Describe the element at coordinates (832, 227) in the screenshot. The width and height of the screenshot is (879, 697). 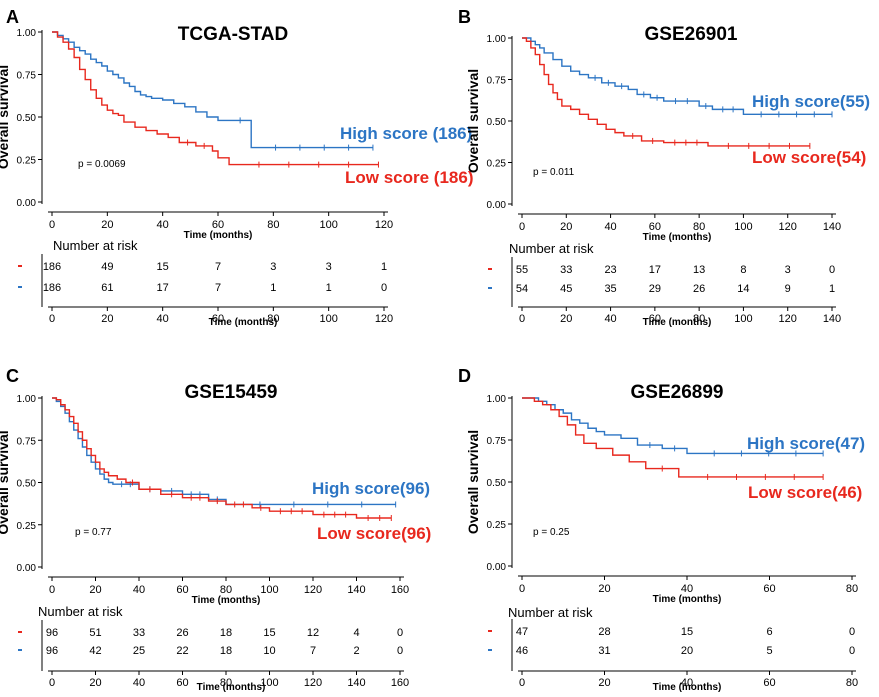
I see `x-tick-label: 140` at that location.